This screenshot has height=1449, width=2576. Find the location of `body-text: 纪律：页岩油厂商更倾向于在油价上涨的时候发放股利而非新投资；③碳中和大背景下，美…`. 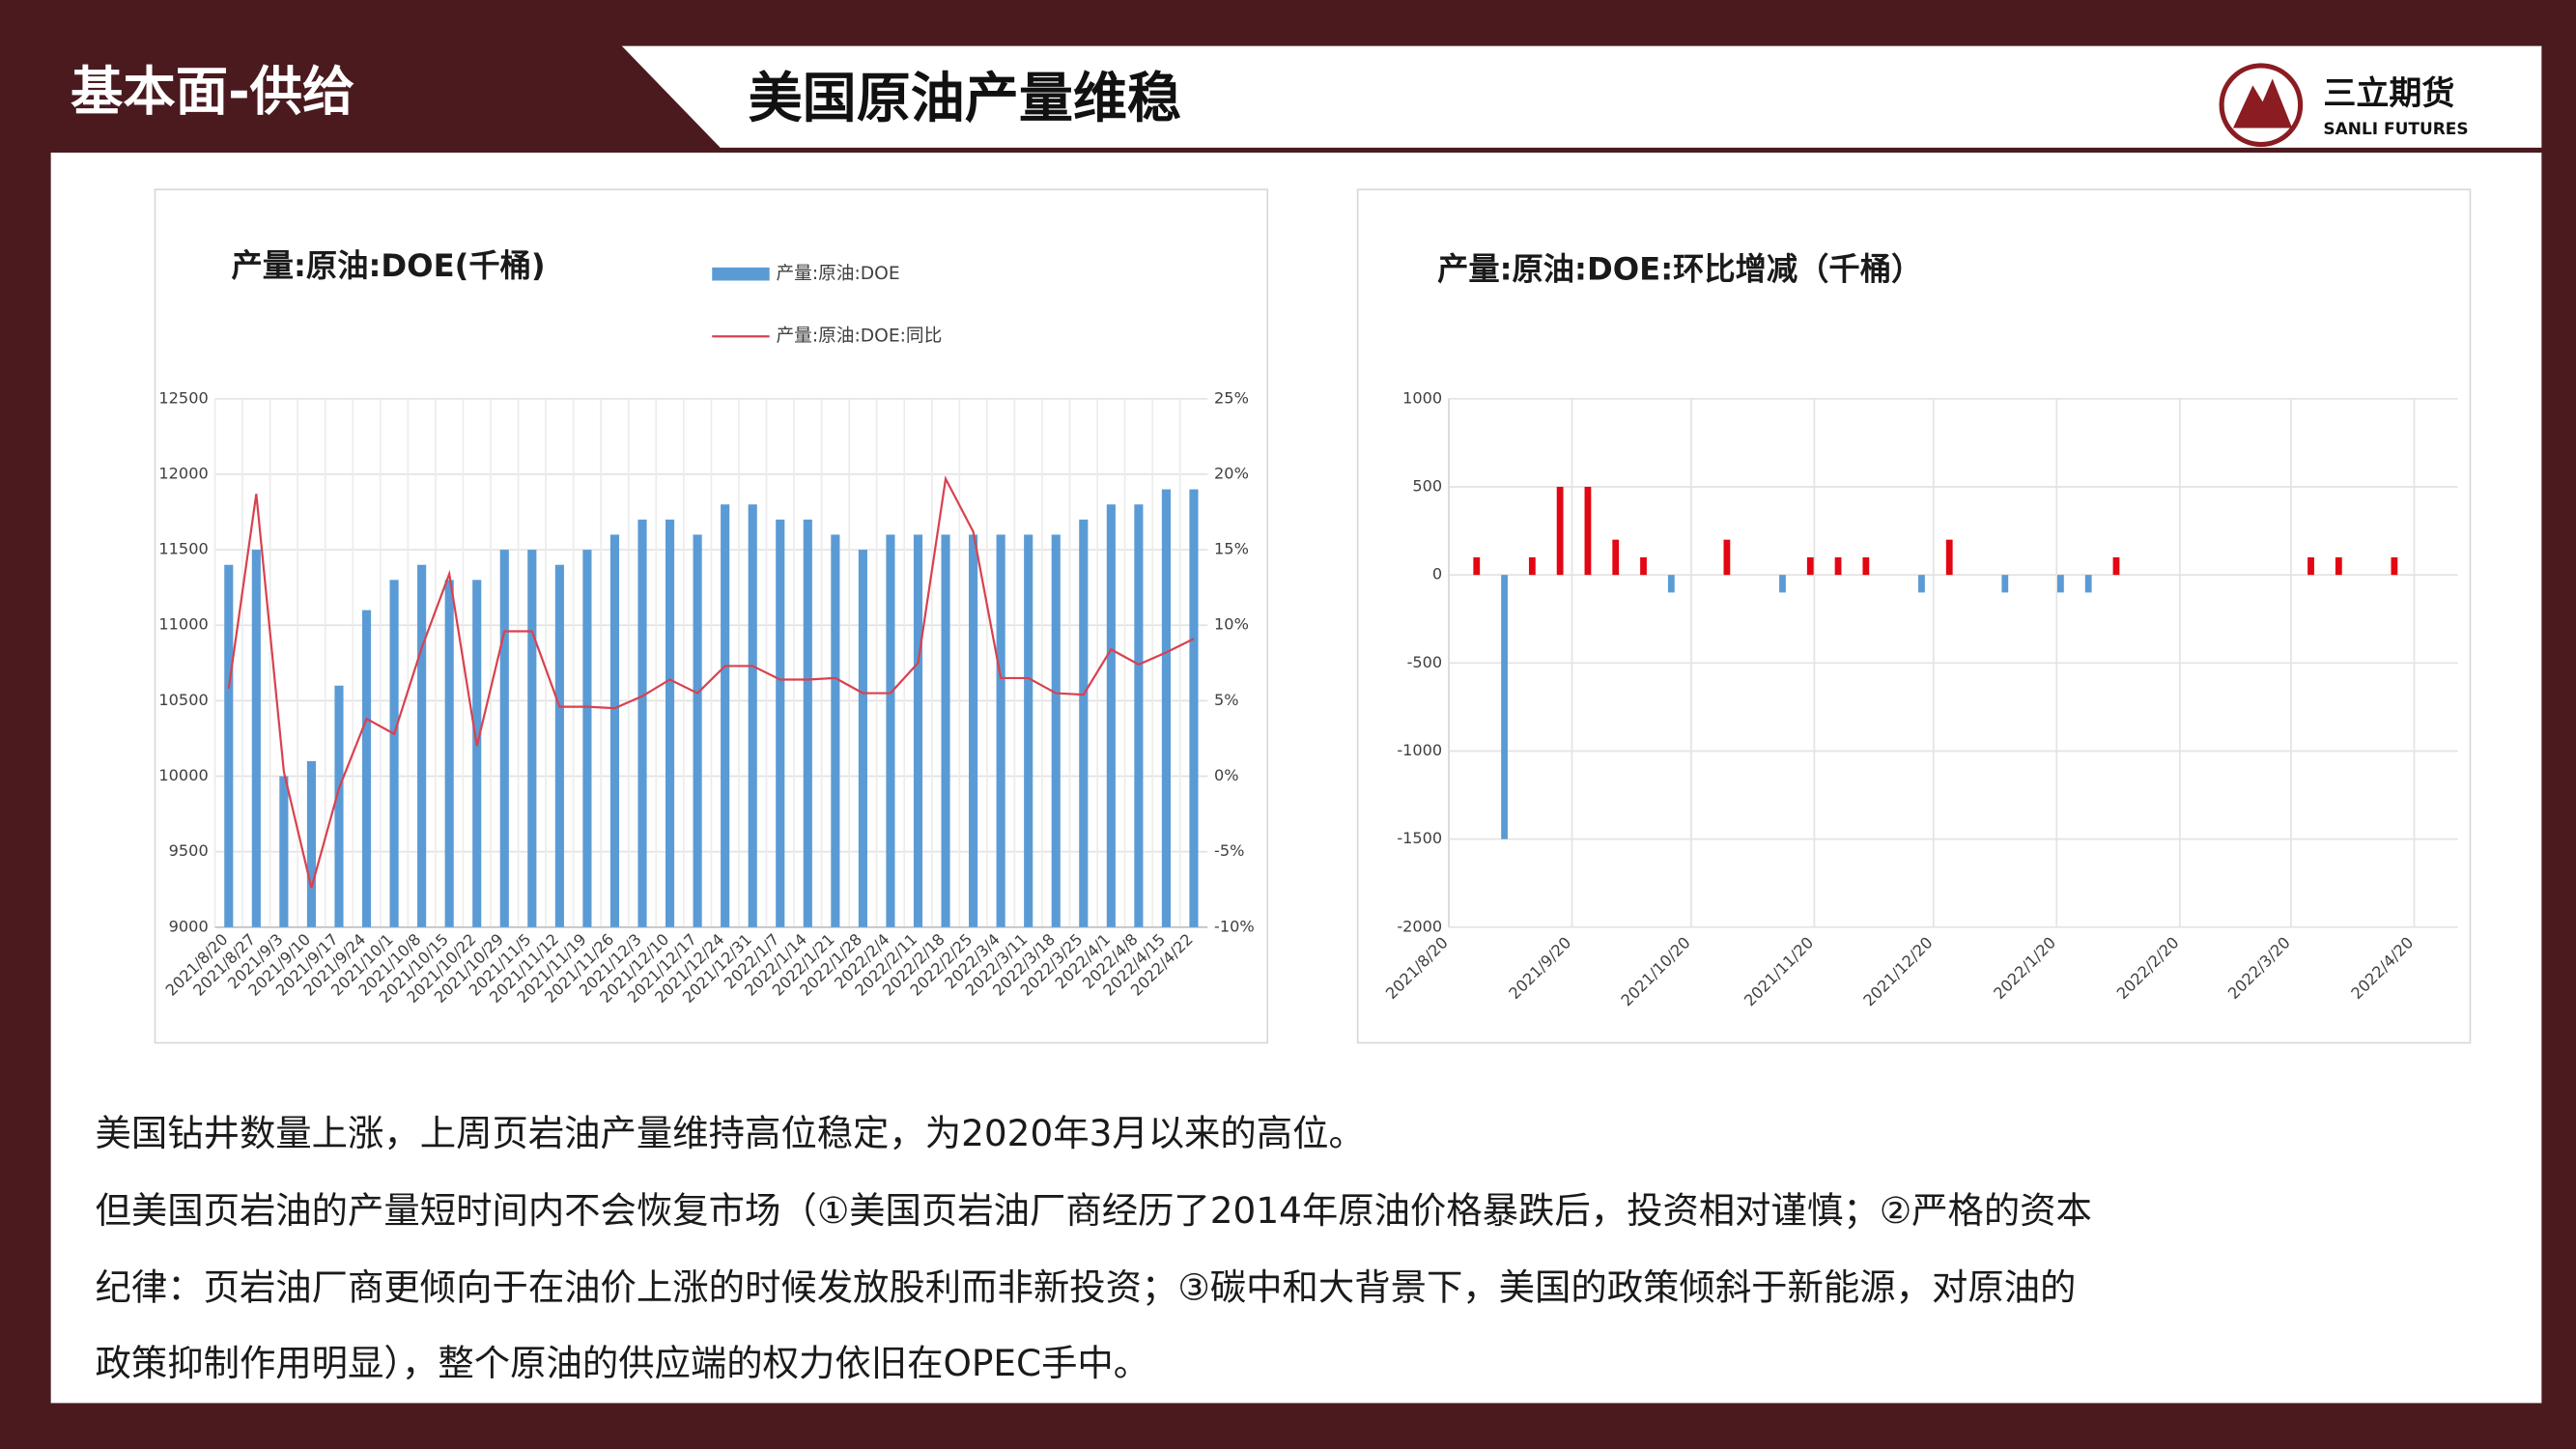

body-text: 纪律：页岩油厂商更倾向于在油价上涨的时候发放股利而非新投资；③碳中和大背景下，美… is located at coordinates (1086, 1287).